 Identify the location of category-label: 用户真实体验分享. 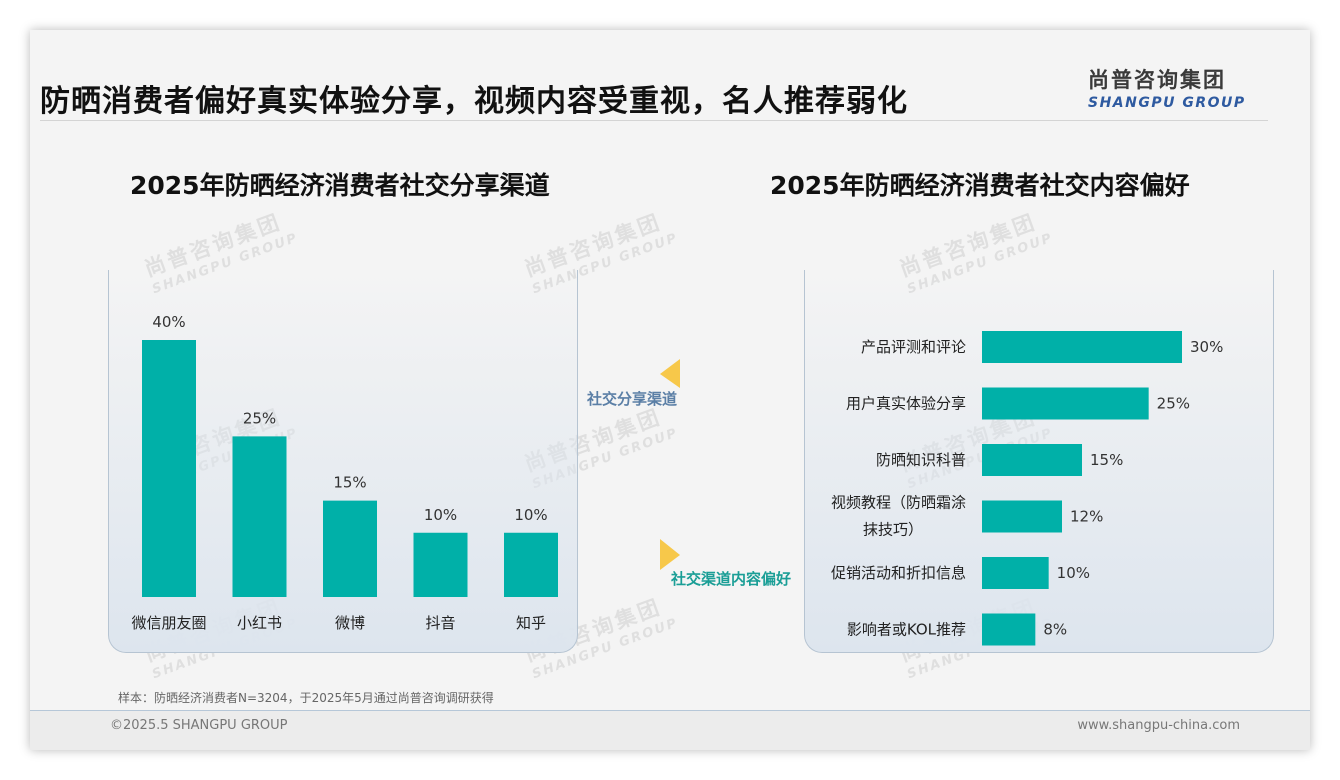
(906, 404).